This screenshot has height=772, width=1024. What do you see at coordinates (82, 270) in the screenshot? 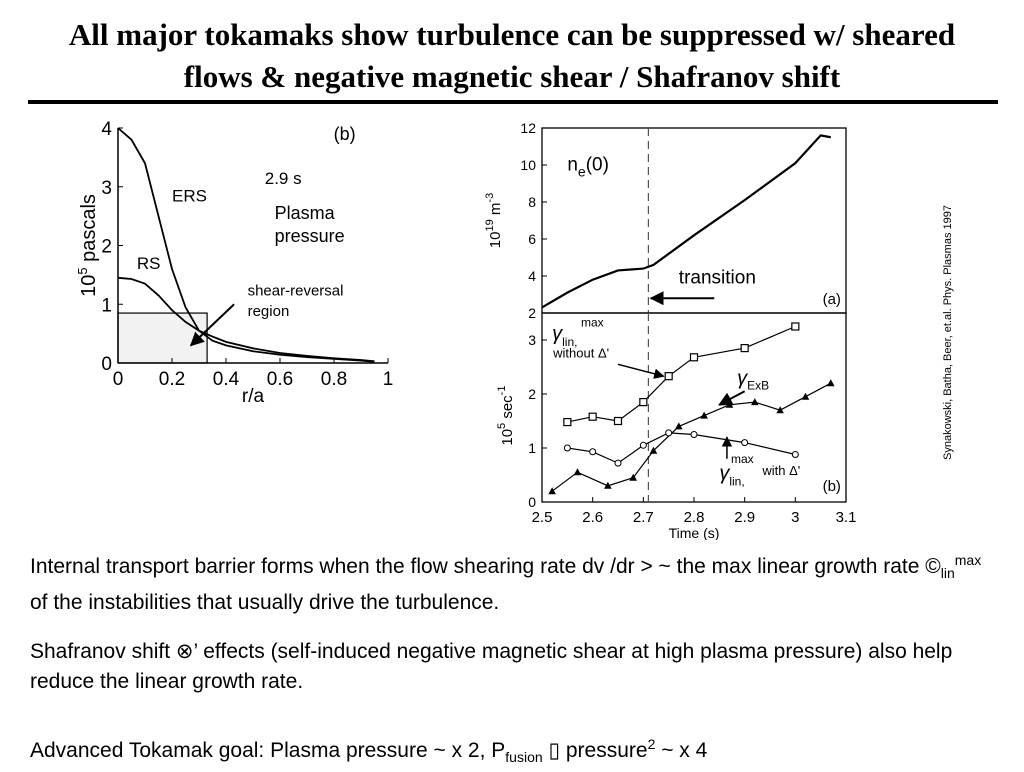
I see `y-axis-label-part: 5` at bounding box center [82, 270].